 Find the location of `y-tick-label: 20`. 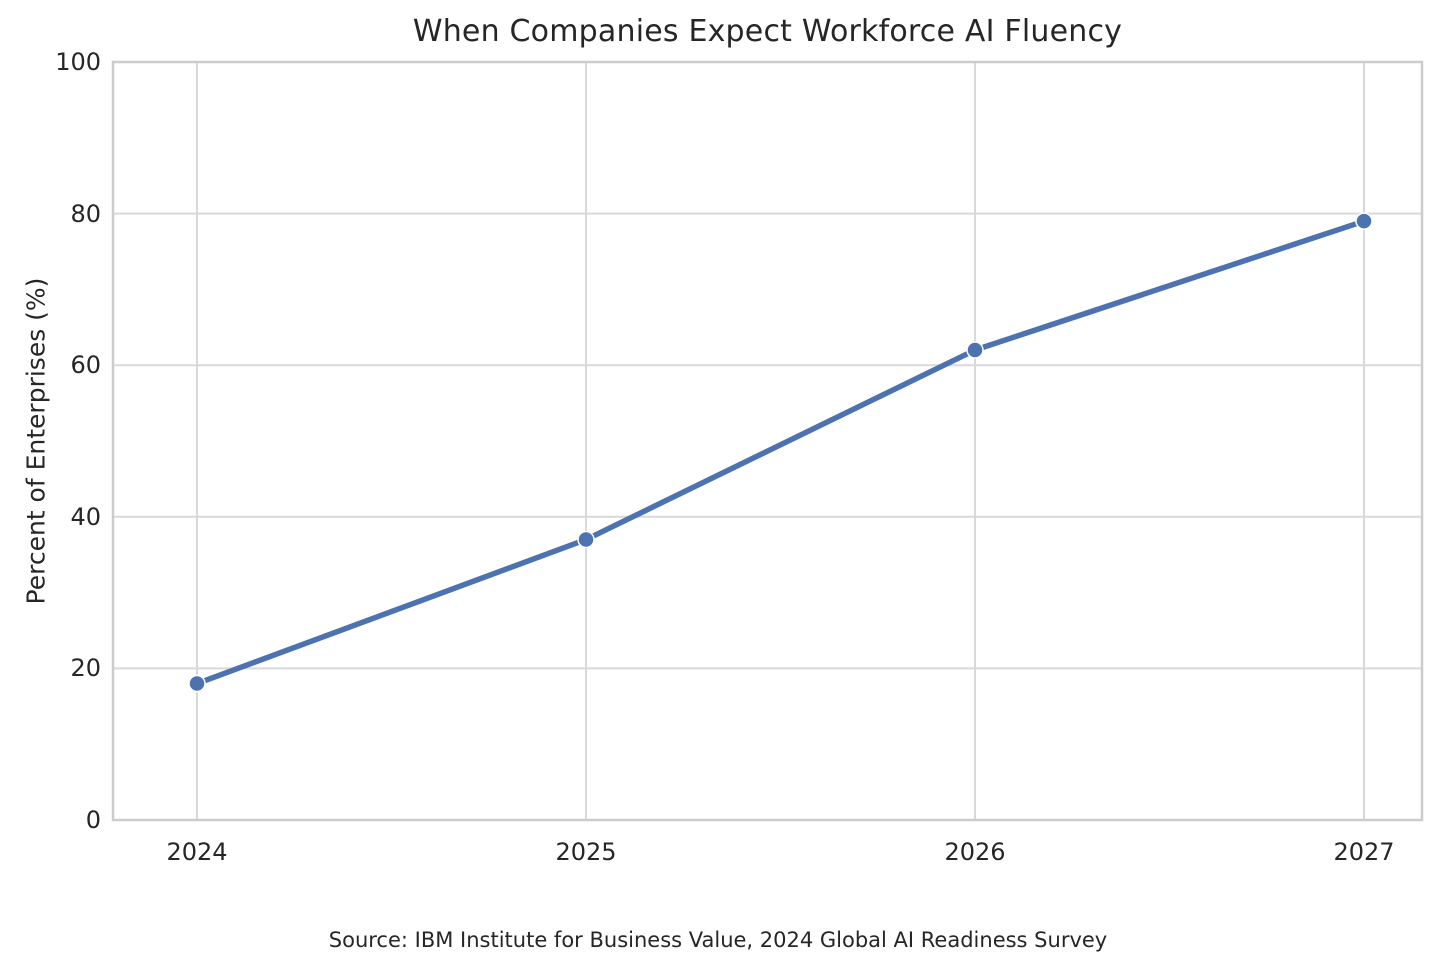

y-tick-label: 20 is located at coordinates (85, 668).